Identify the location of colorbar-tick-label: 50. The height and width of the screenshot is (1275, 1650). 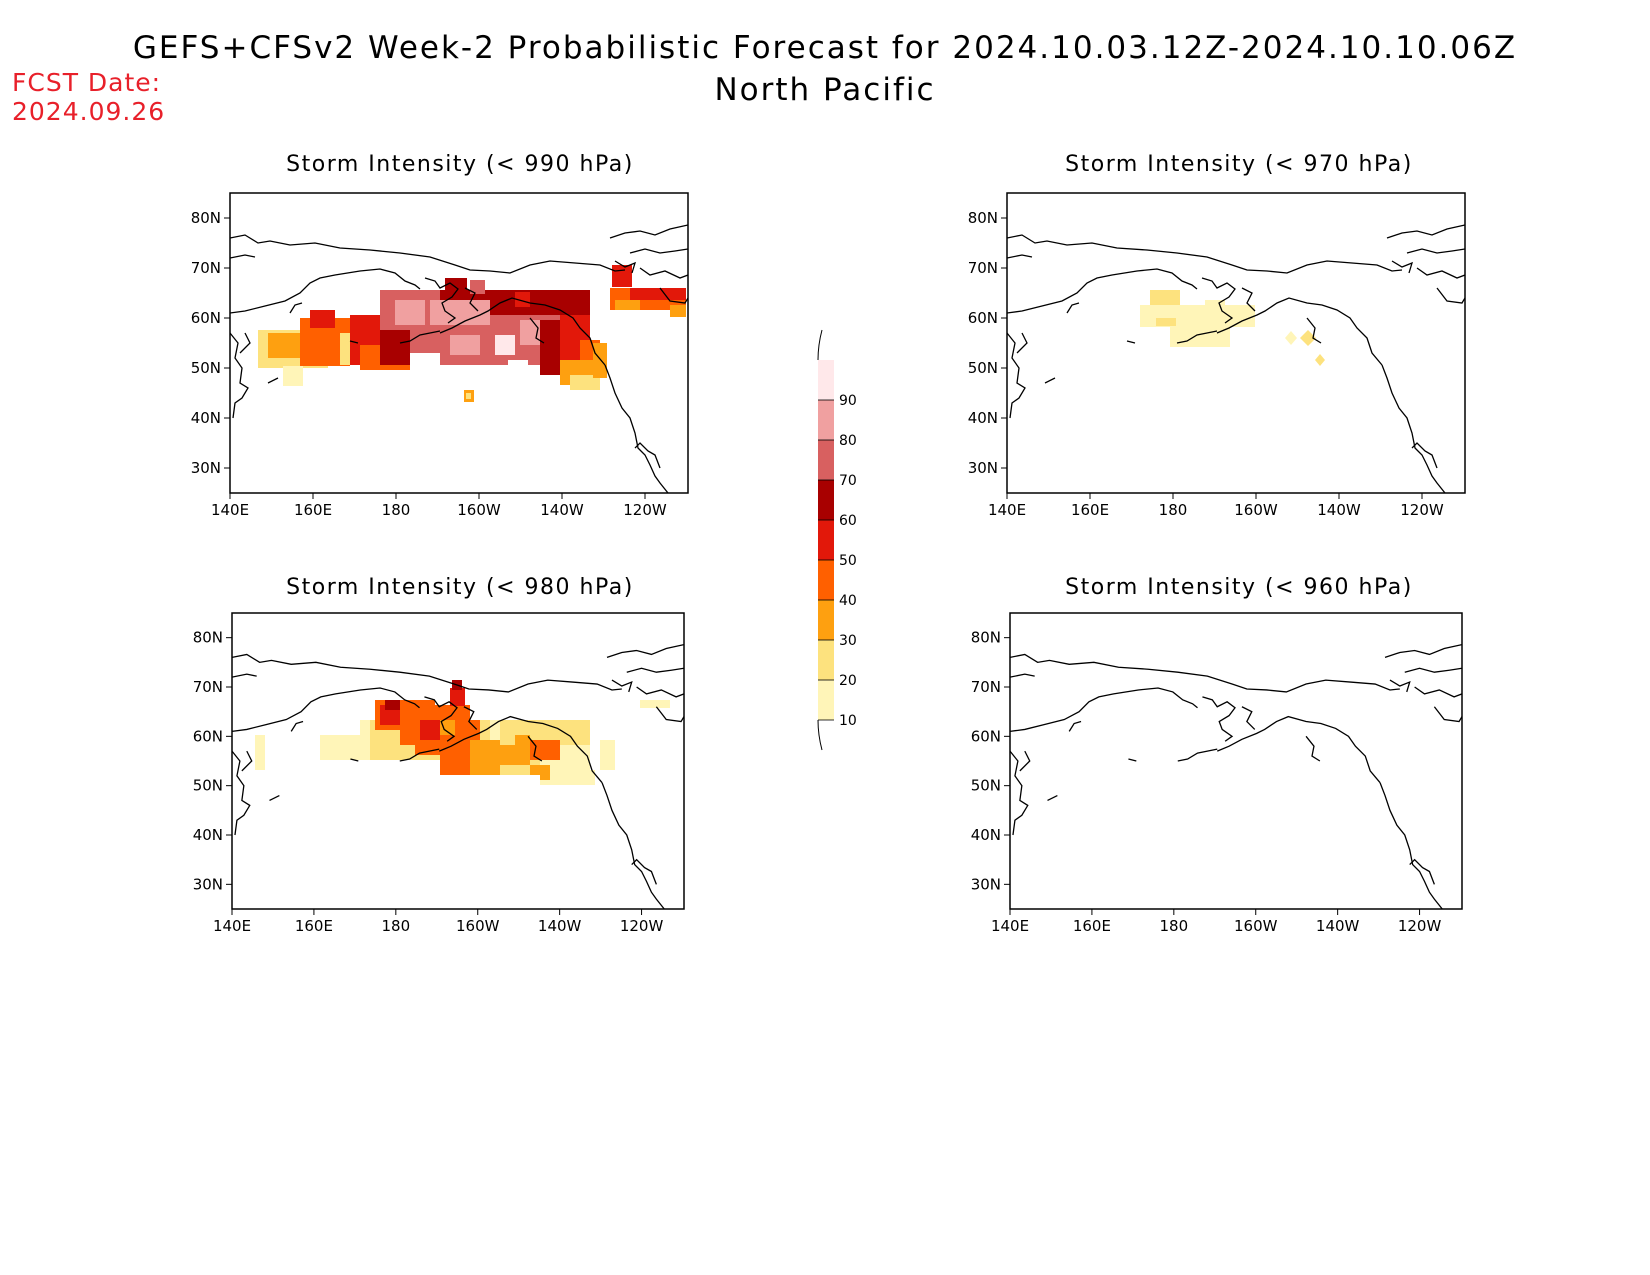
(848, 561).